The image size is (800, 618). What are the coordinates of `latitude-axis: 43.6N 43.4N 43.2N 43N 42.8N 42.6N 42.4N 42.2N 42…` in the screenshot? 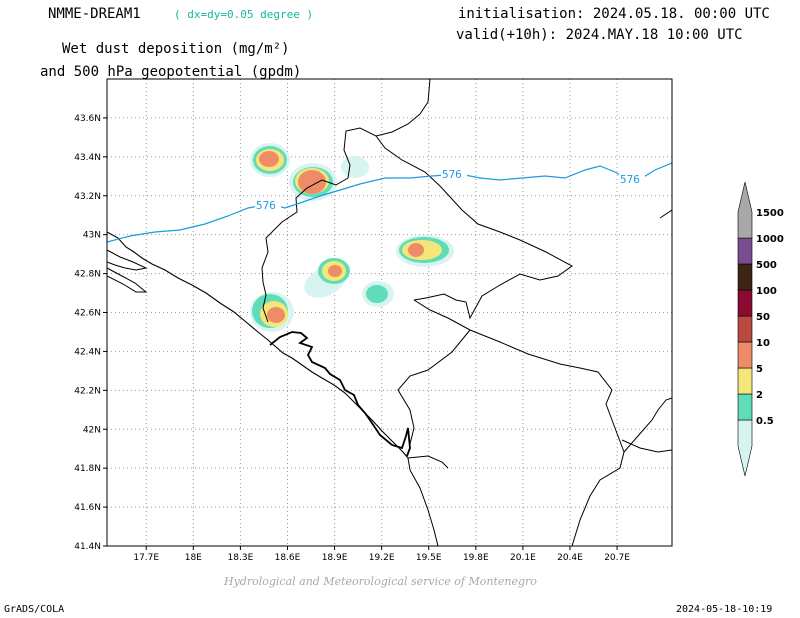 It's located at (90, 333).